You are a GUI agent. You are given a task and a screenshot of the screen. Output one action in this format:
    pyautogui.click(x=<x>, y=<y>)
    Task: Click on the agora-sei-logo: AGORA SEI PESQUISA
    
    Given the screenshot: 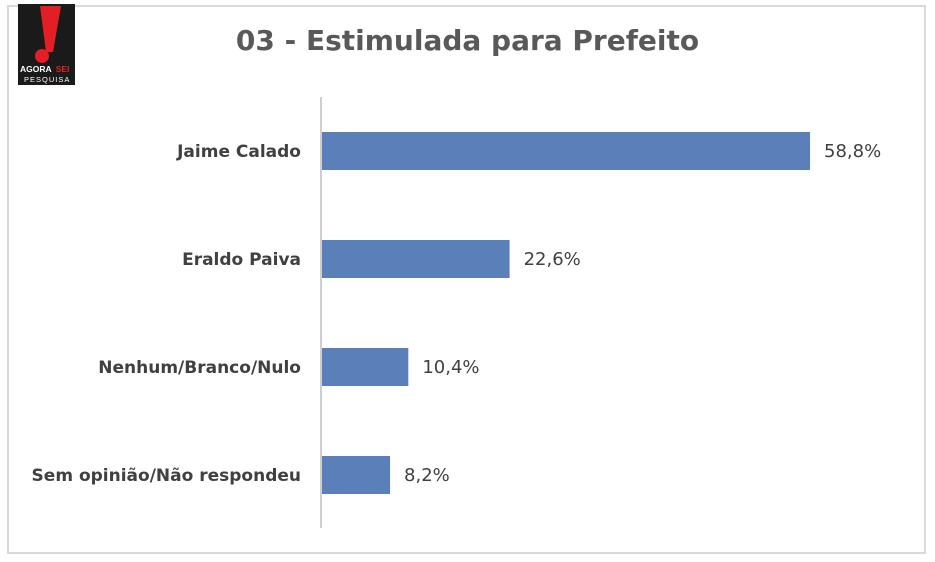 What is the action you would take?
    pyautogui.click(x=46, y=44)
    